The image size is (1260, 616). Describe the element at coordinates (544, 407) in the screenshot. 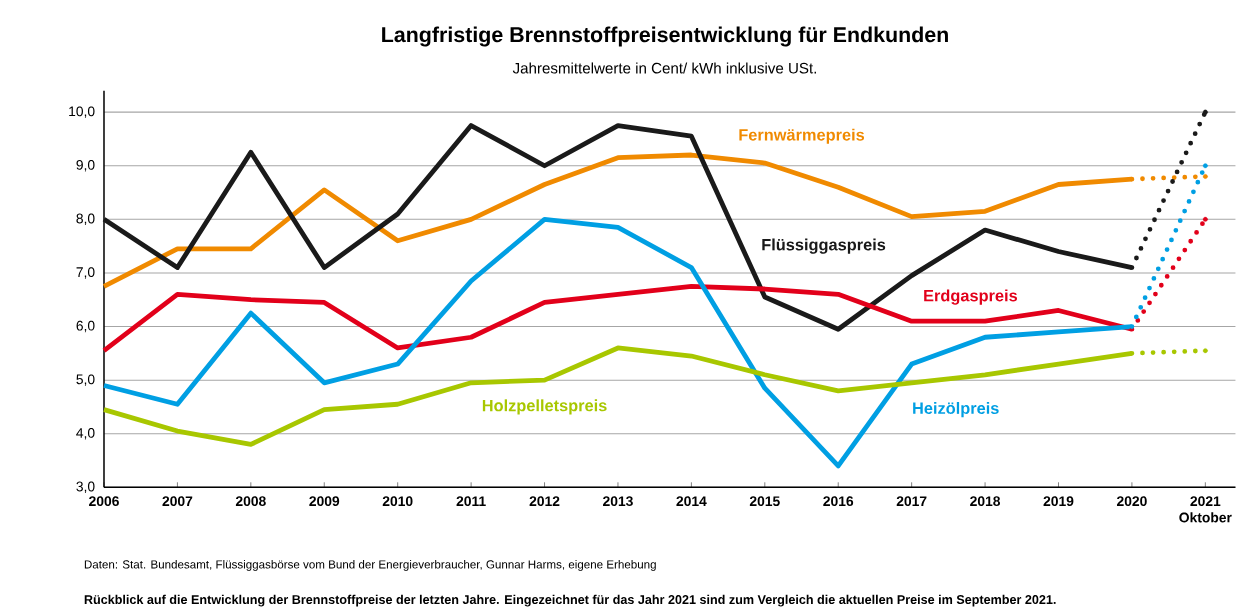

I see `series-label: Holzpelletspreis` at that location.